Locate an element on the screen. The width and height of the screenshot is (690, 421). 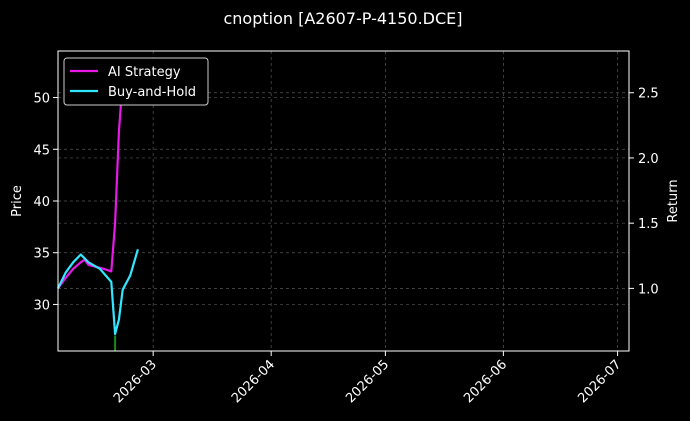
chart-title: cnoption [A2607-P-4150.DCE] is located at coordinates (342, 18).